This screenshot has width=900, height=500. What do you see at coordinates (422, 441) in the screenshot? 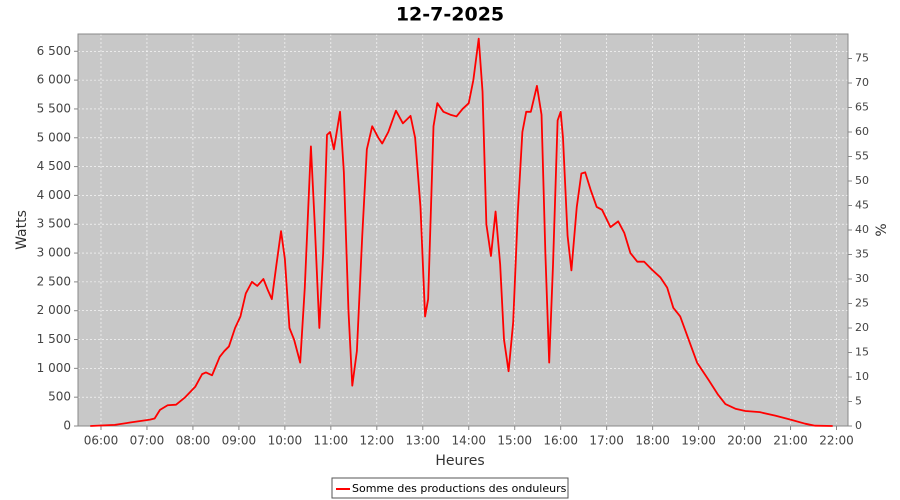
I see `x-tick-label: 13:00` at bounding box center [422, 441].